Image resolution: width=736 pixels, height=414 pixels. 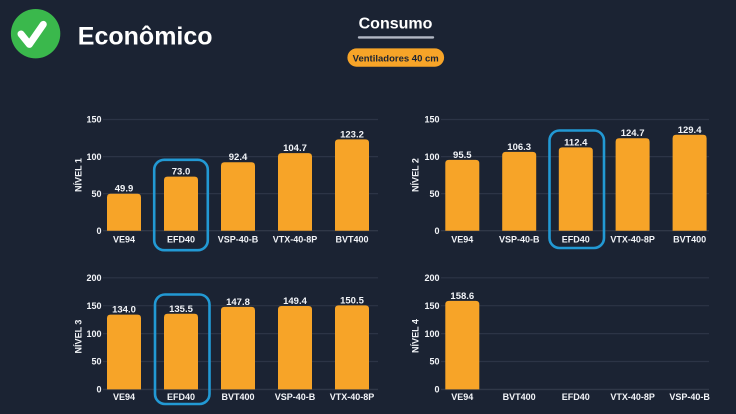 What do you see at coordinates (576, 142) in the screenshot?
I see `svg-text: 112.4` at bounding box center [576, 142].